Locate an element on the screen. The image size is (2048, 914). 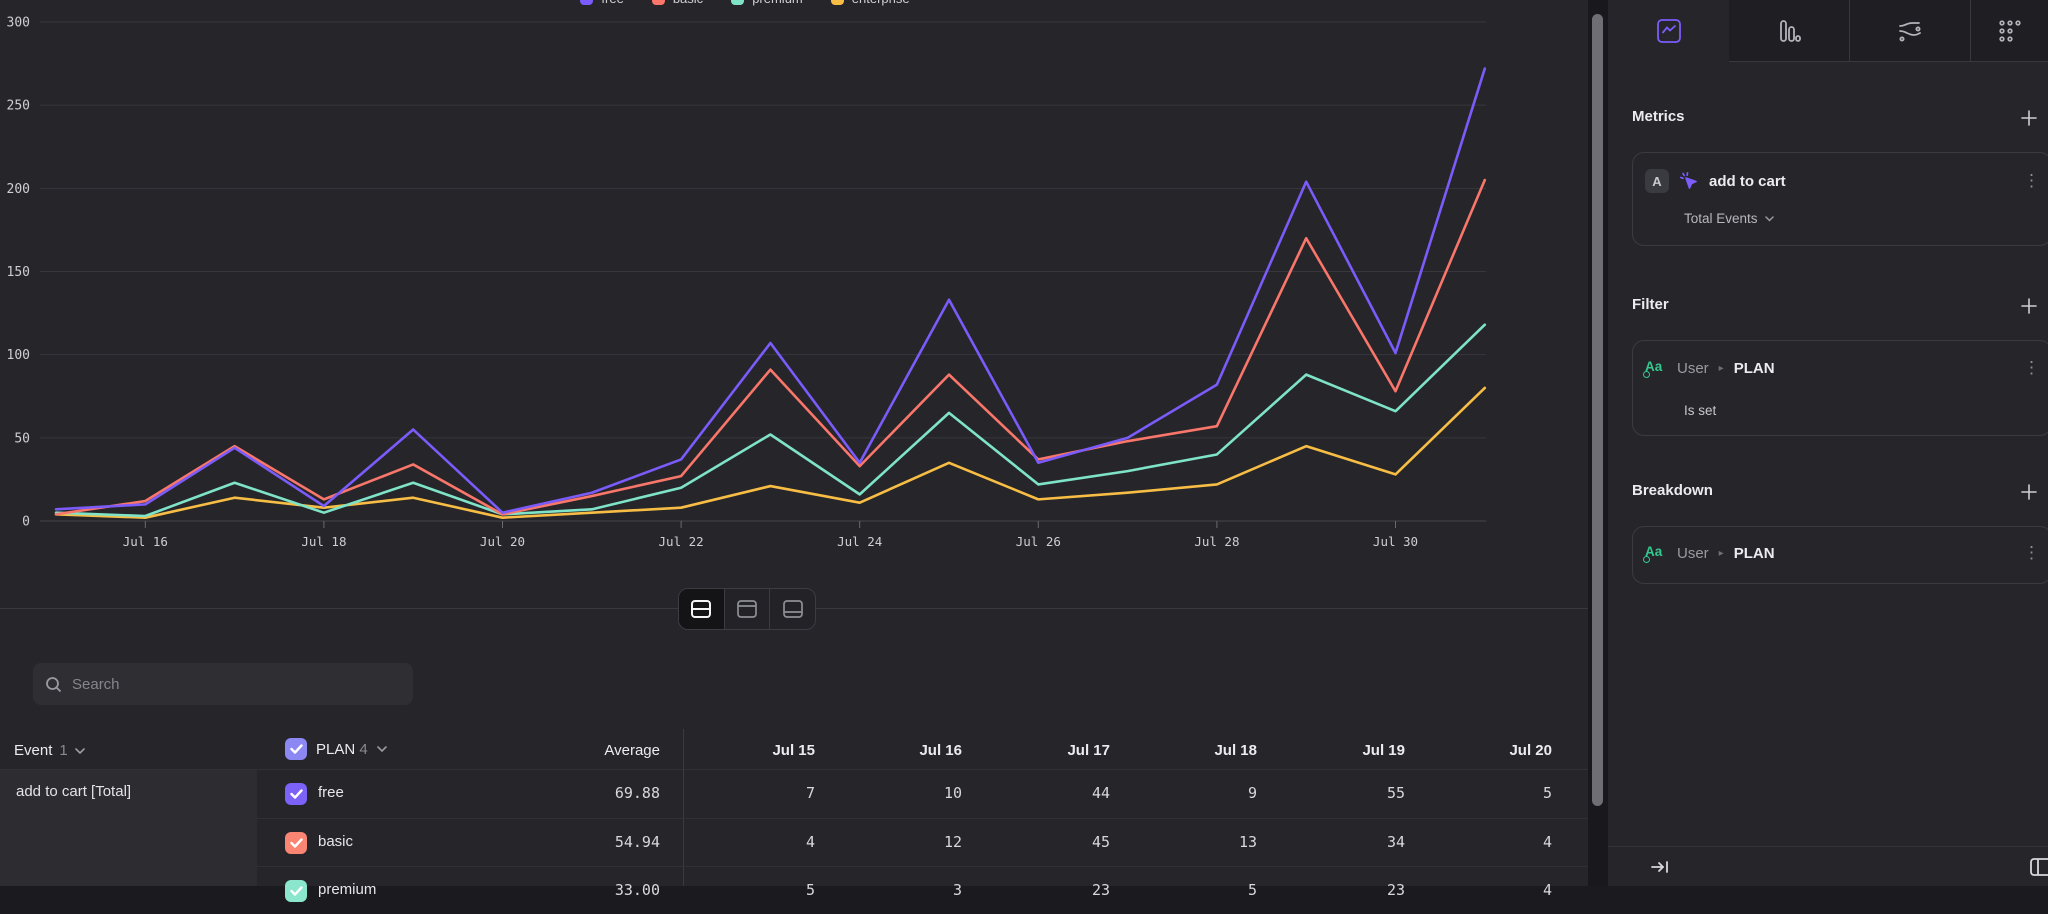
text-property-icon: Aa is located at coordinates (1656, 368).